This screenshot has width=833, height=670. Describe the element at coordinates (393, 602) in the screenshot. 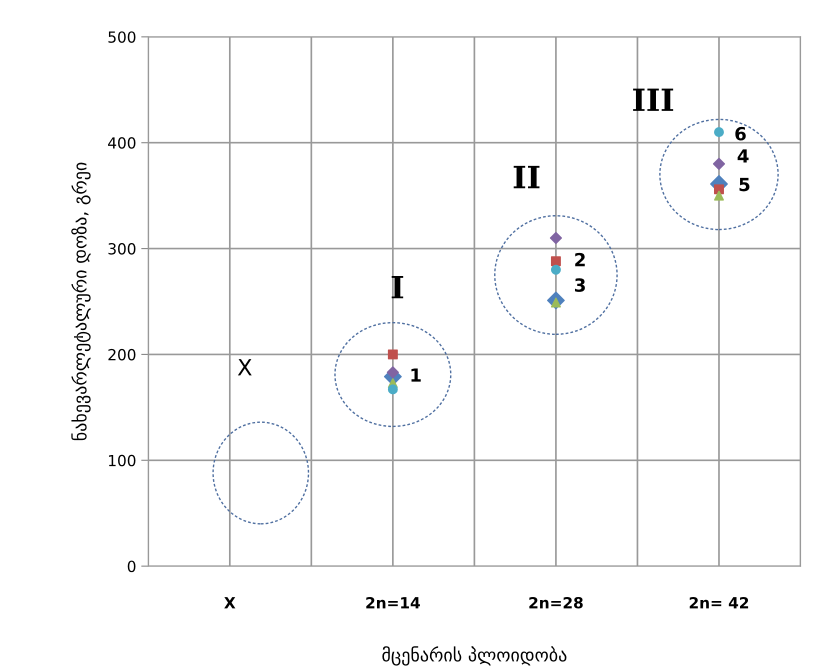

I see `x-tick-label: 2n=14` at that location.